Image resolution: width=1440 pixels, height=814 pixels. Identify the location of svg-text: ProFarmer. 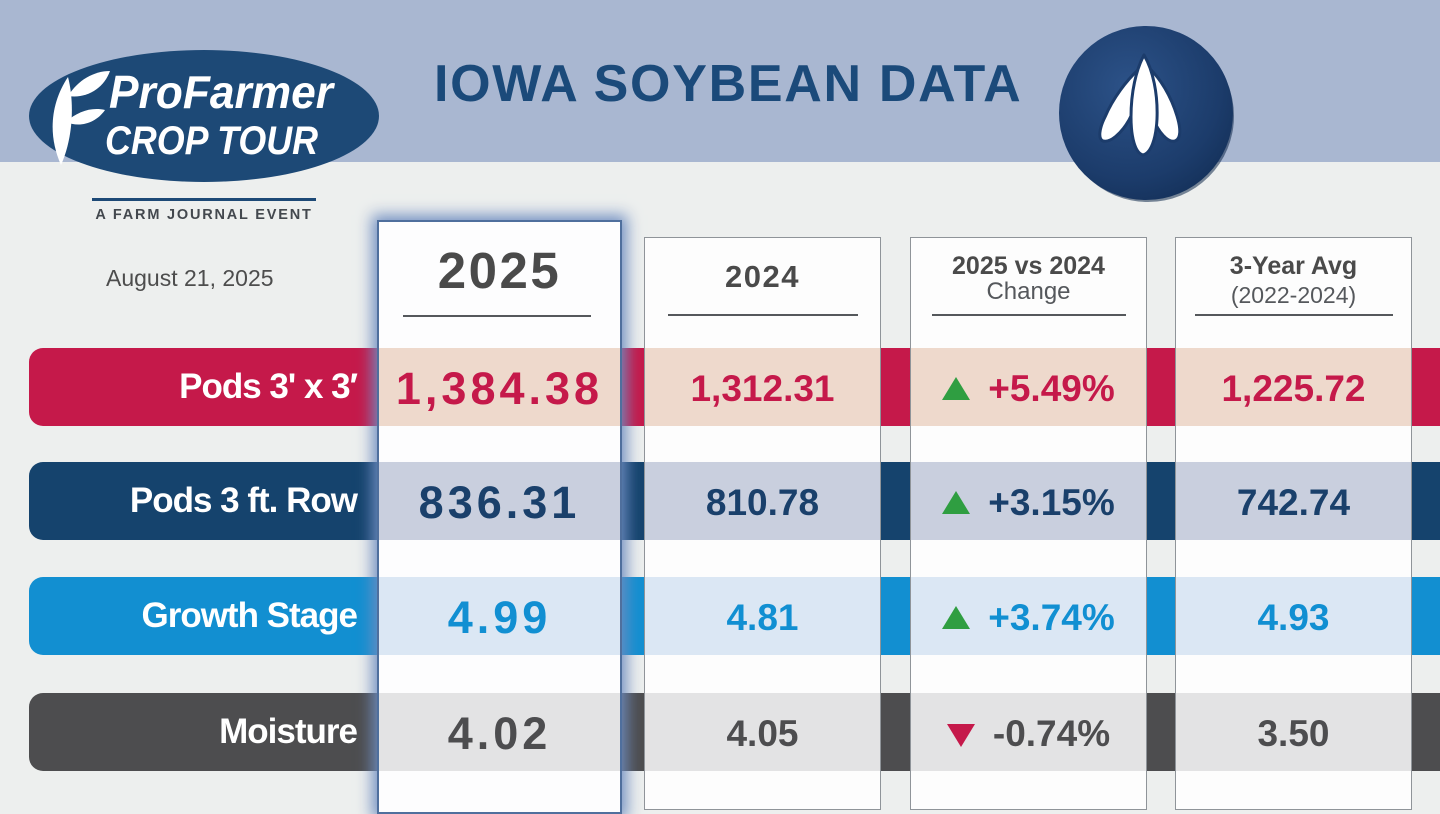
(222, 92).